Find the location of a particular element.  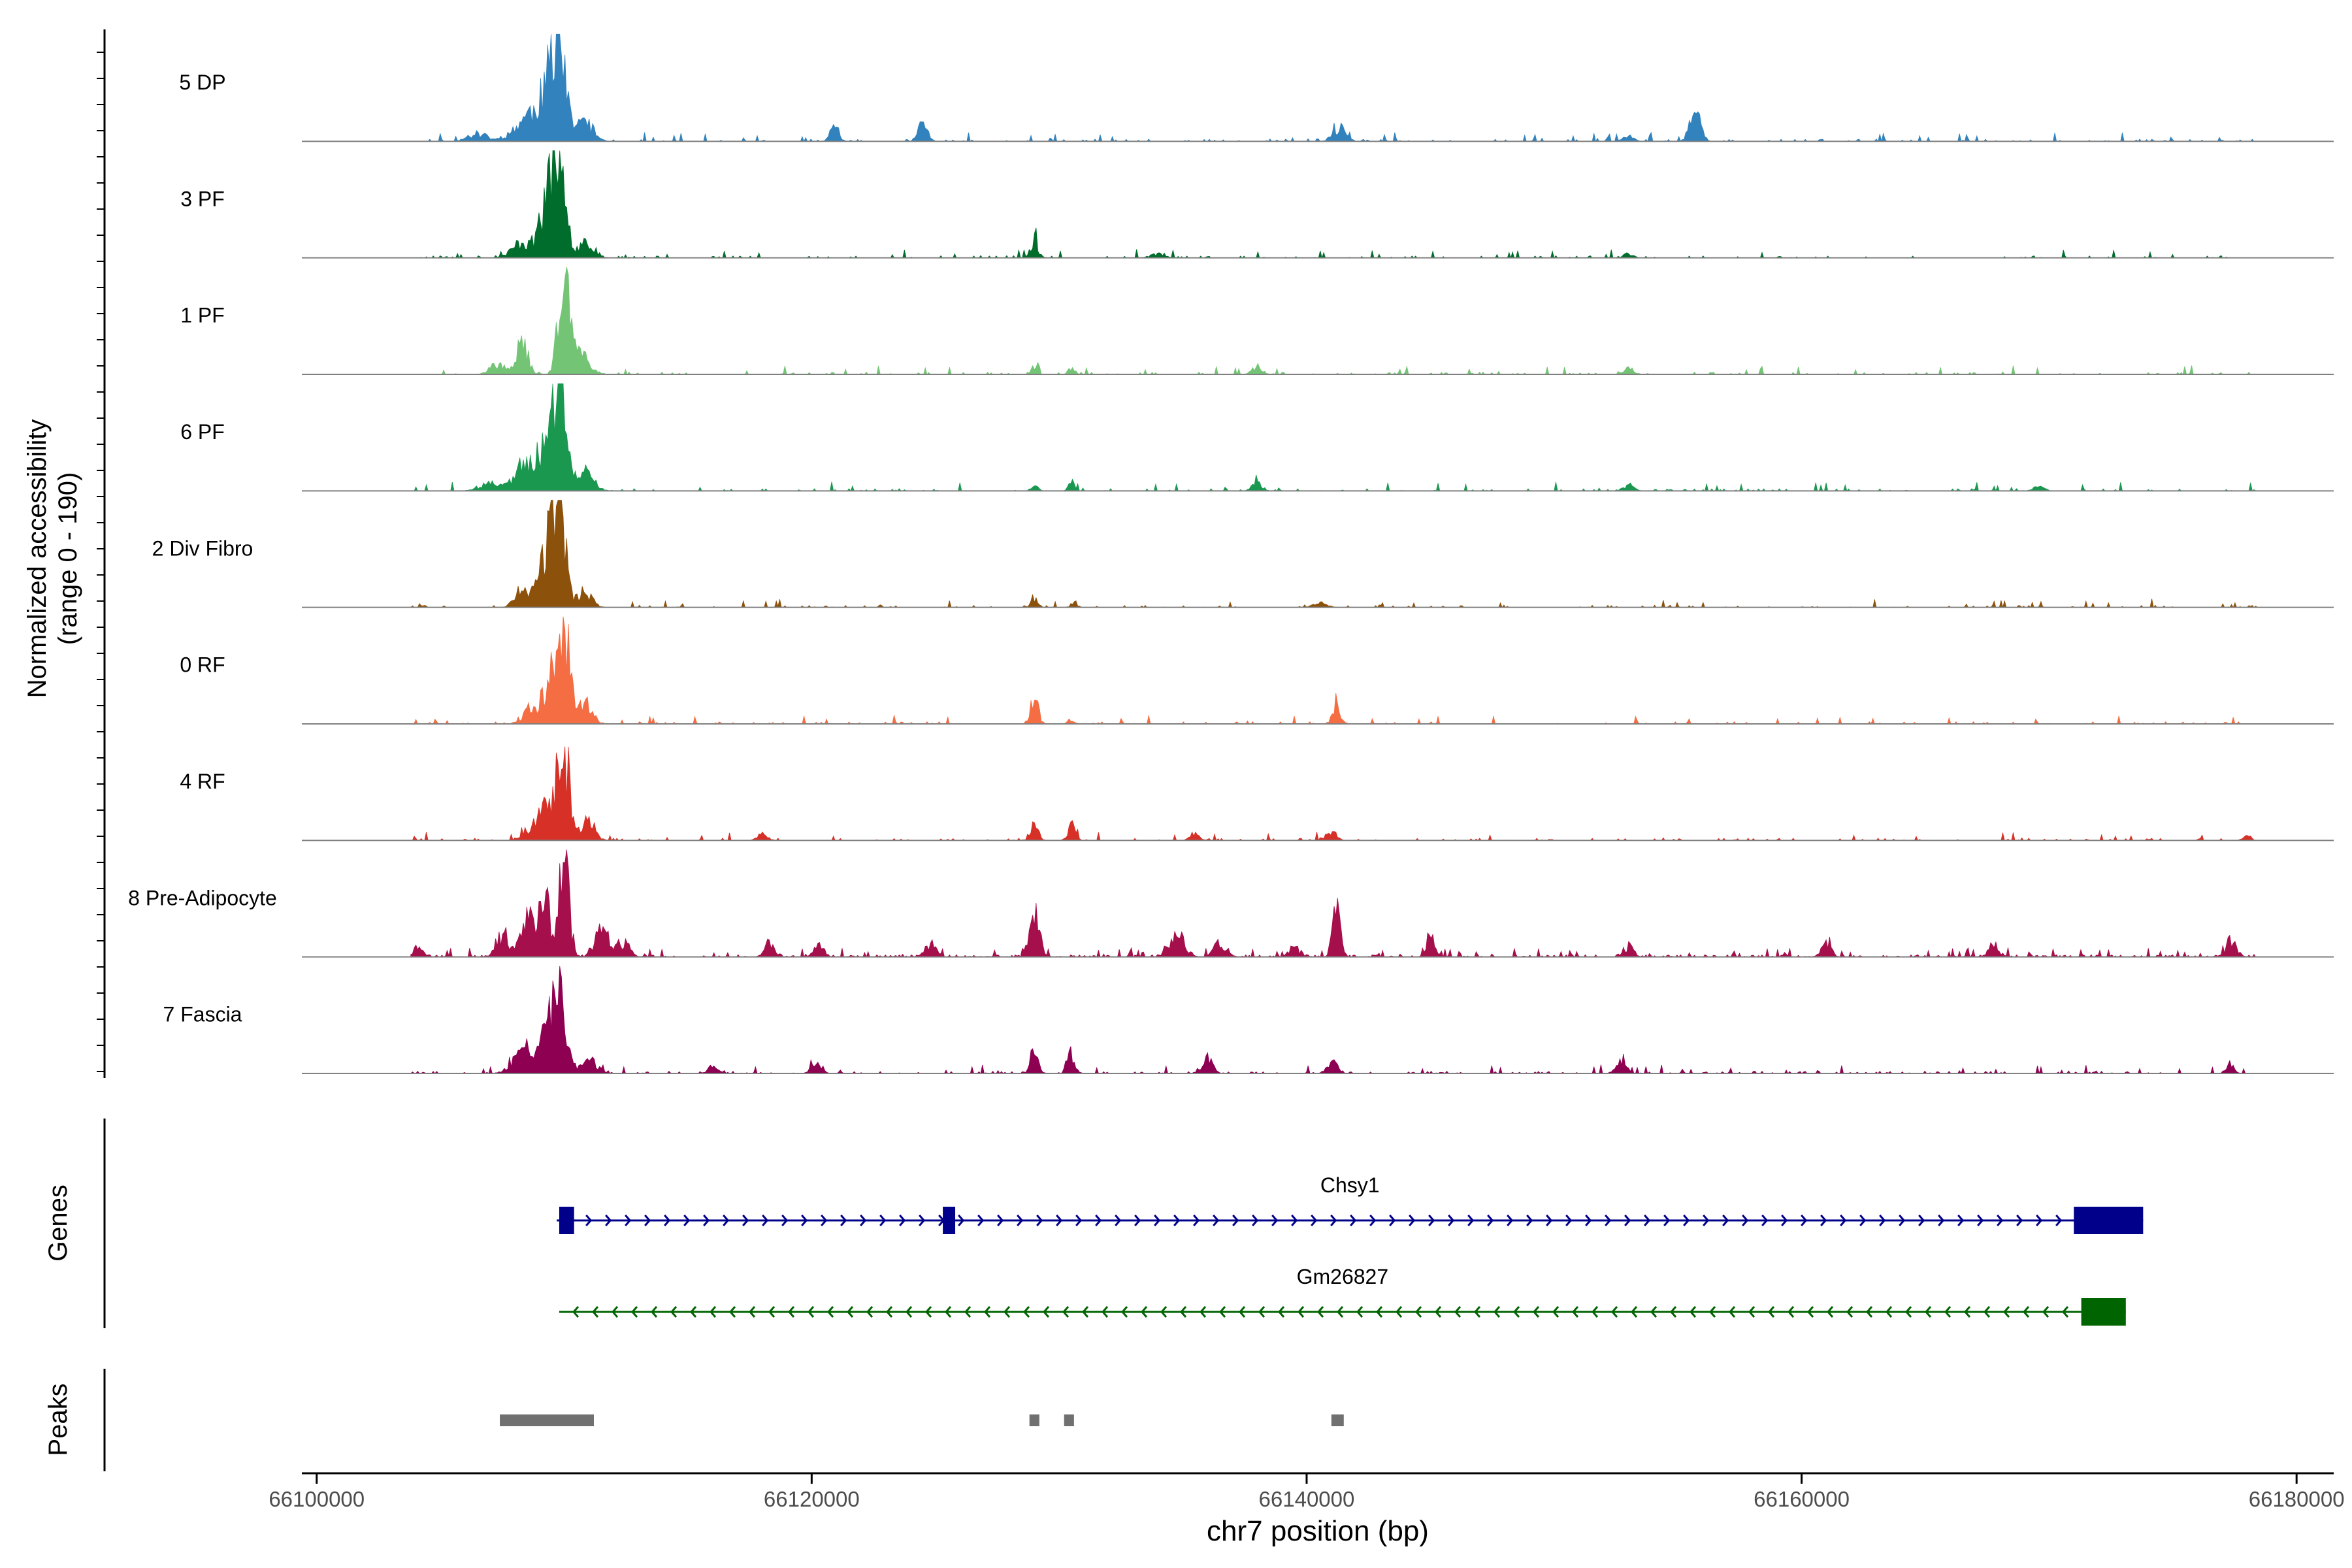

track-8-pre-adipocyte: 8 Pre-Adipocyte is located at coordinates (1231, 903).